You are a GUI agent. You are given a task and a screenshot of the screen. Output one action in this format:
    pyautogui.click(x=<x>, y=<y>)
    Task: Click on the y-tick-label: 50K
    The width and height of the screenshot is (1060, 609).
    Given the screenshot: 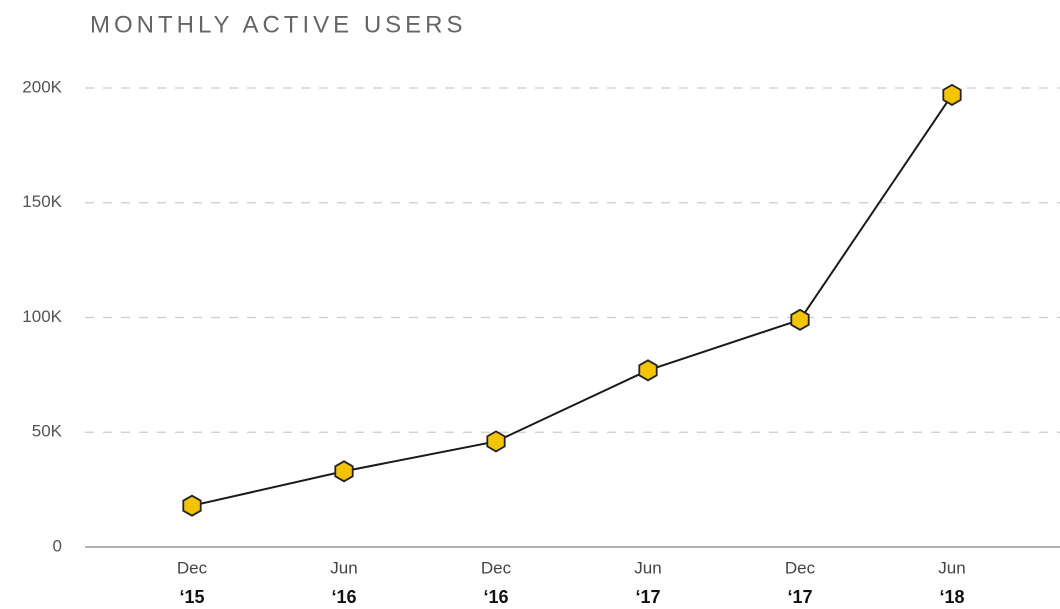 What is the action you would take?
    pyautogui.click(x=47, y=431)
    